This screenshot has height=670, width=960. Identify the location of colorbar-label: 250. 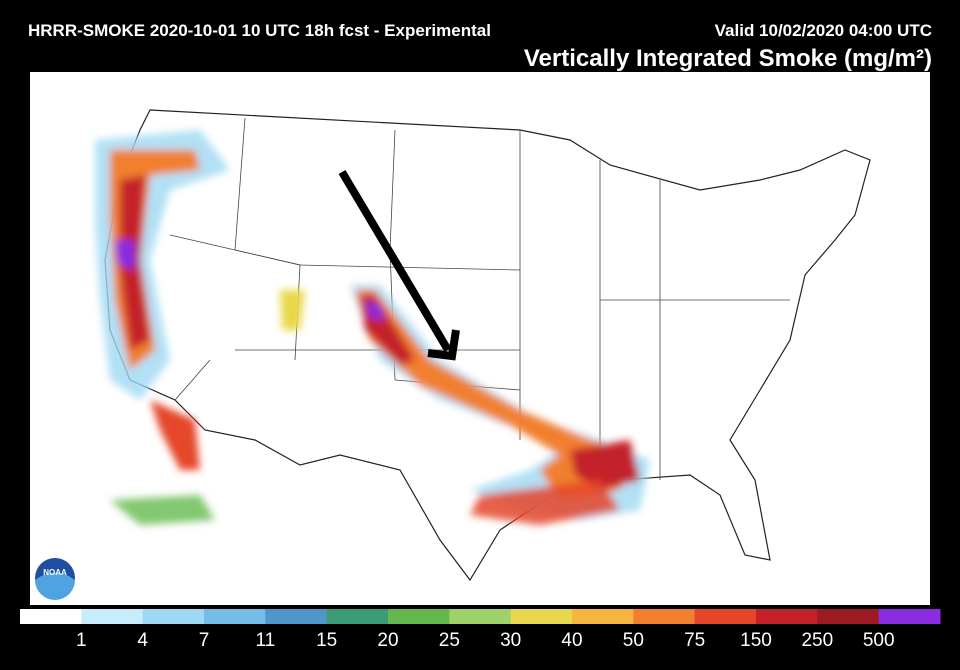
(817, 640).